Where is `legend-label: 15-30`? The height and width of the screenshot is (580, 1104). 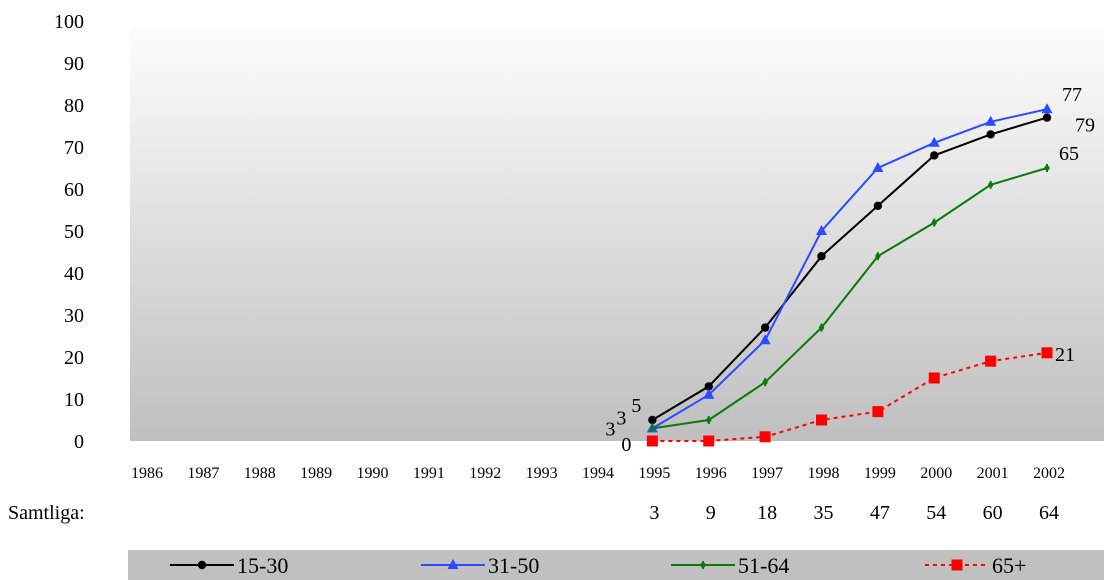 legend-label: 15-30 is located at coordinates (262, 565).